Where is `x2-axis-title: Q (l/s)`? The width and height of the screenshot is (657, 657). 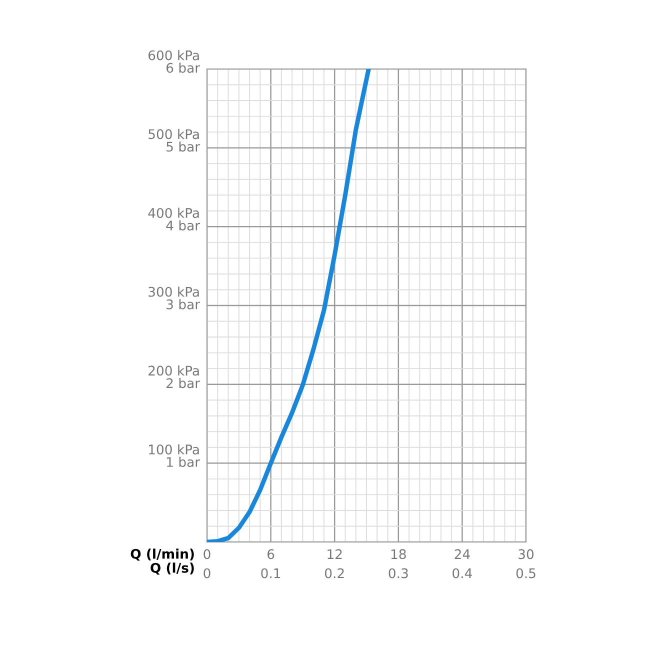
x2-axis-title: Q (l/s) is located at coordinates (172, 568).